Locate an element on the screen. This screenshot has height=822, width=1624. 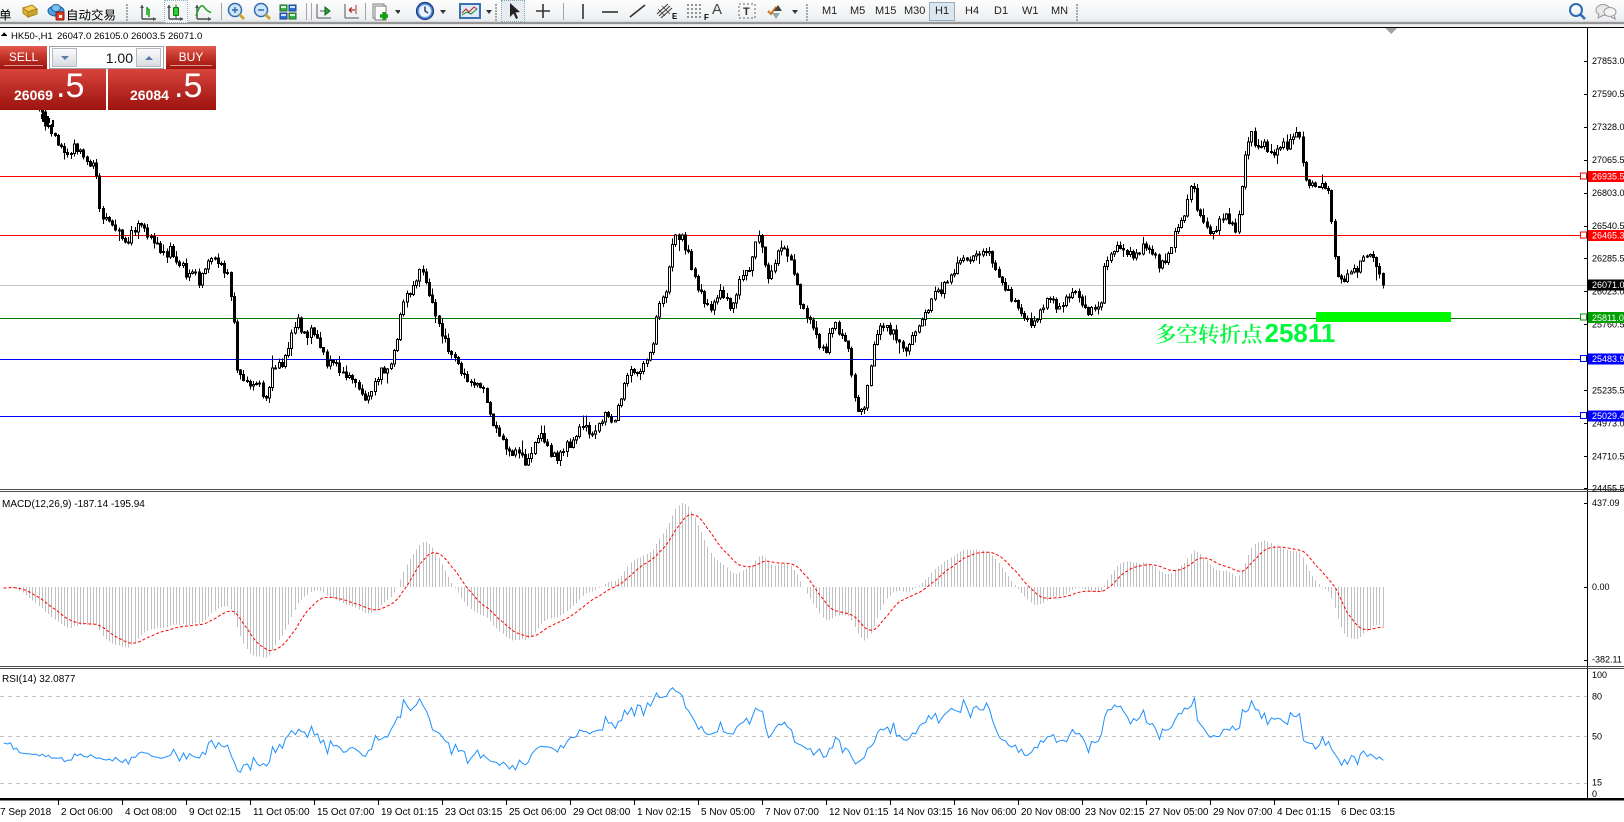
svg-text: 26935.5 is located at coordinates (1608, 177).